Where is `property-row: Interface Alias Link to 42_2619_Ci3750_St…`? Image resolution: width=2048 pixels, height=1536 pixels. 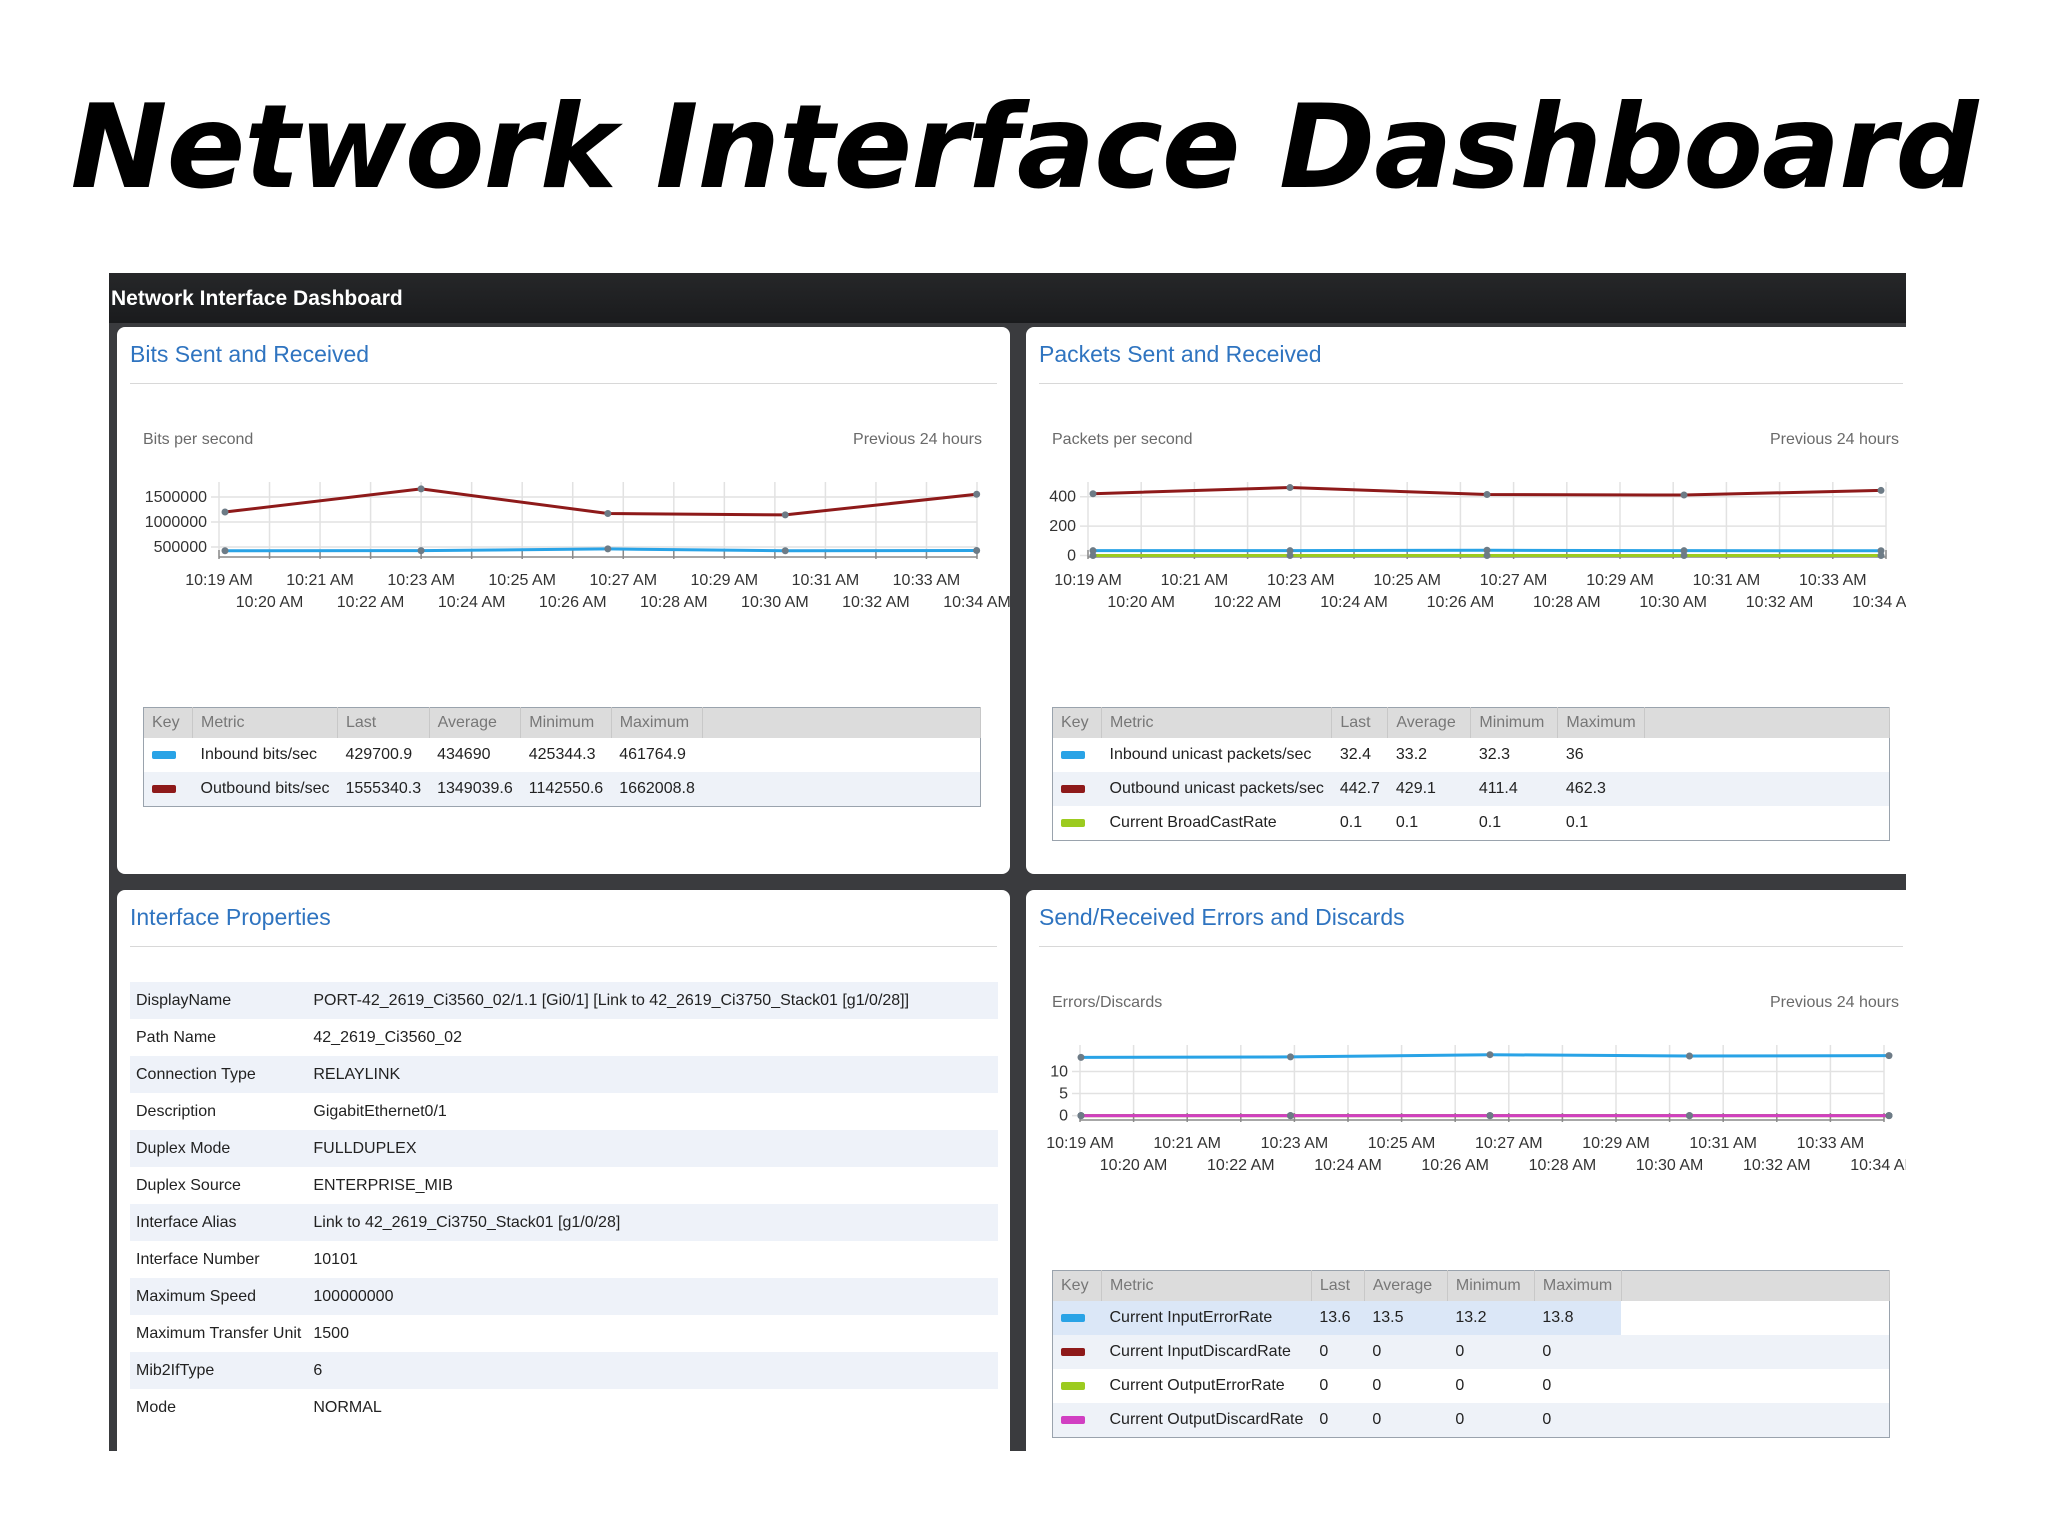 property-row: Interface Alias Link to 42_2619_Ci3750_St… is located at coordinates (564, 1222).